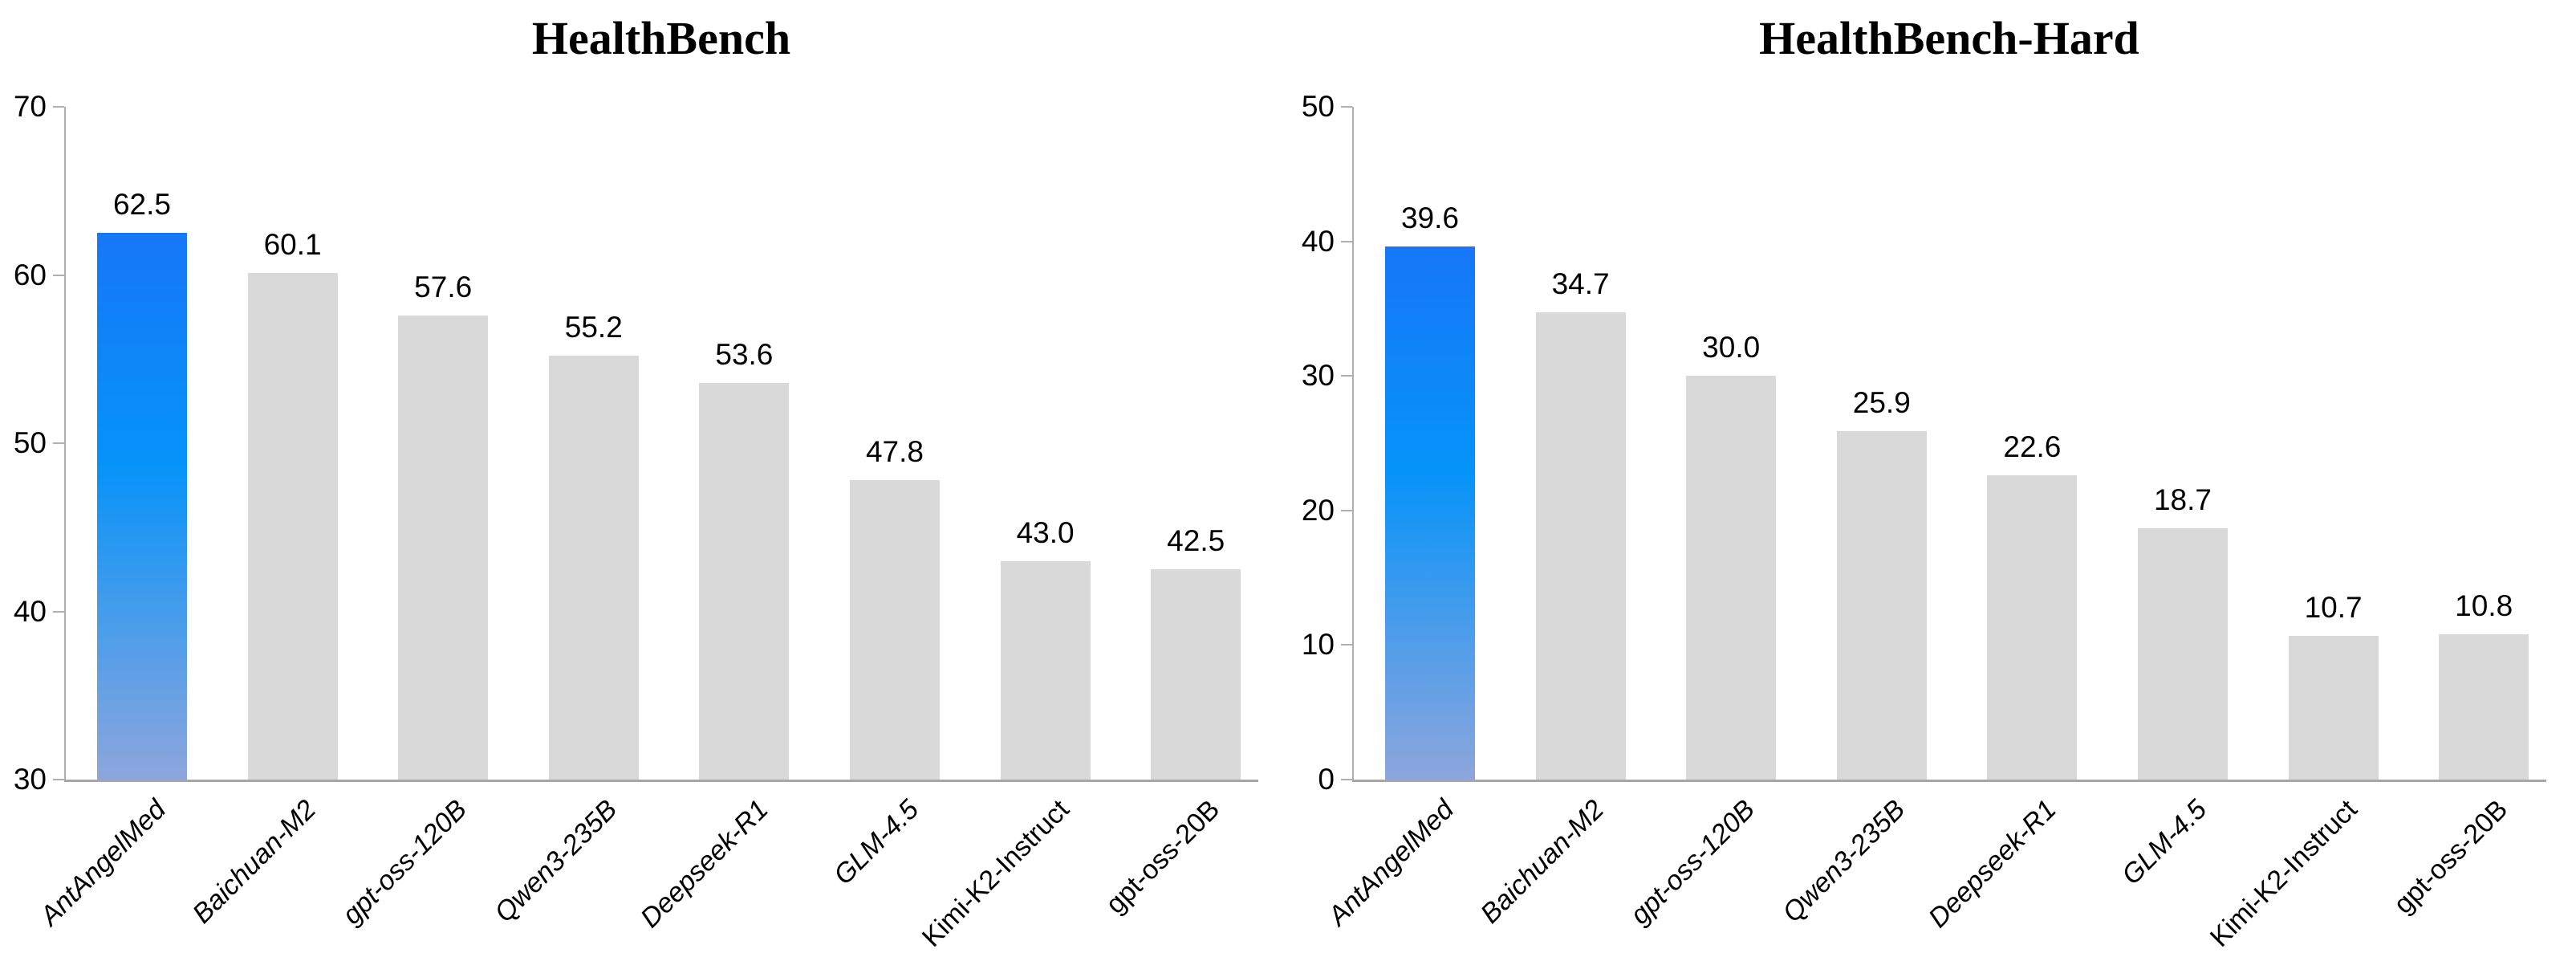  What do you see at coordinates (141, 205) in the screenshot?
I see `value-label: 62.5` at bounding box center [141, 205].